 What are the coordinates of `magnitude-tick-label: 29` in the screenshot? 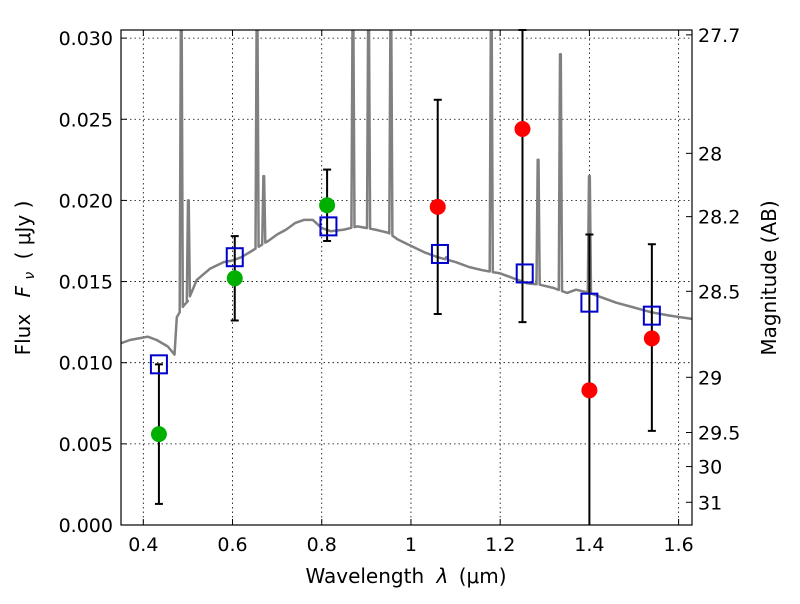 It's located at (710, 378).